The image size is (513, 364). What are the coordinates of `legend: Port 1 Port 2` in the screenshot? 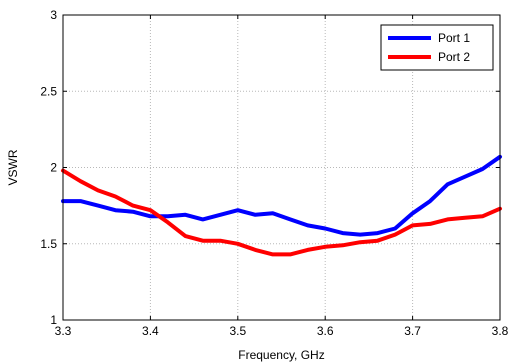 It's located at (437, 47).